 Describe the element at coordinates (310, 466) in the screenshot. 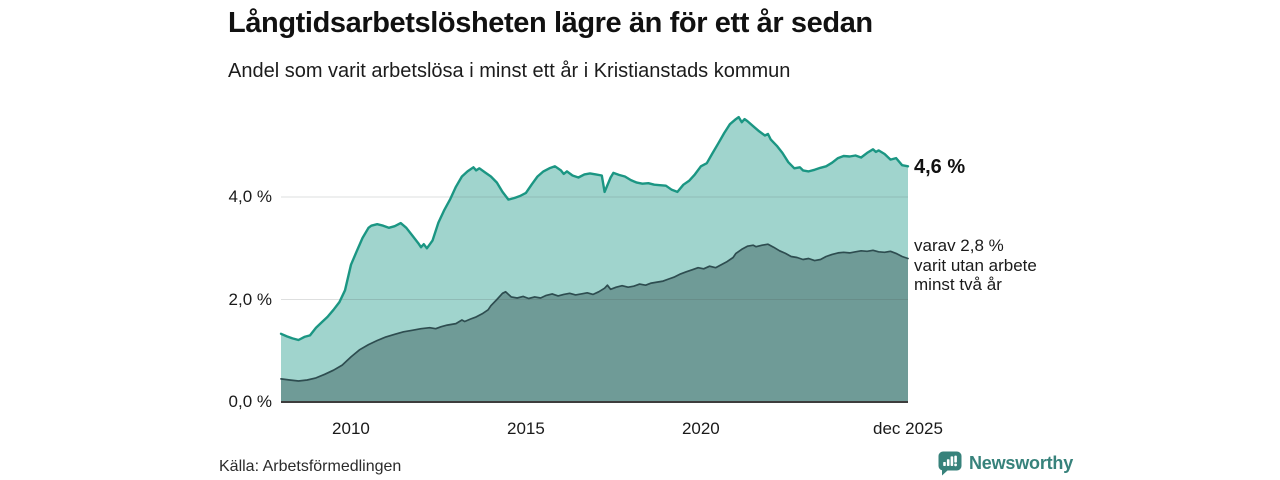

I see `source-label: Källa: Arbetsförmedlingen` at that location.